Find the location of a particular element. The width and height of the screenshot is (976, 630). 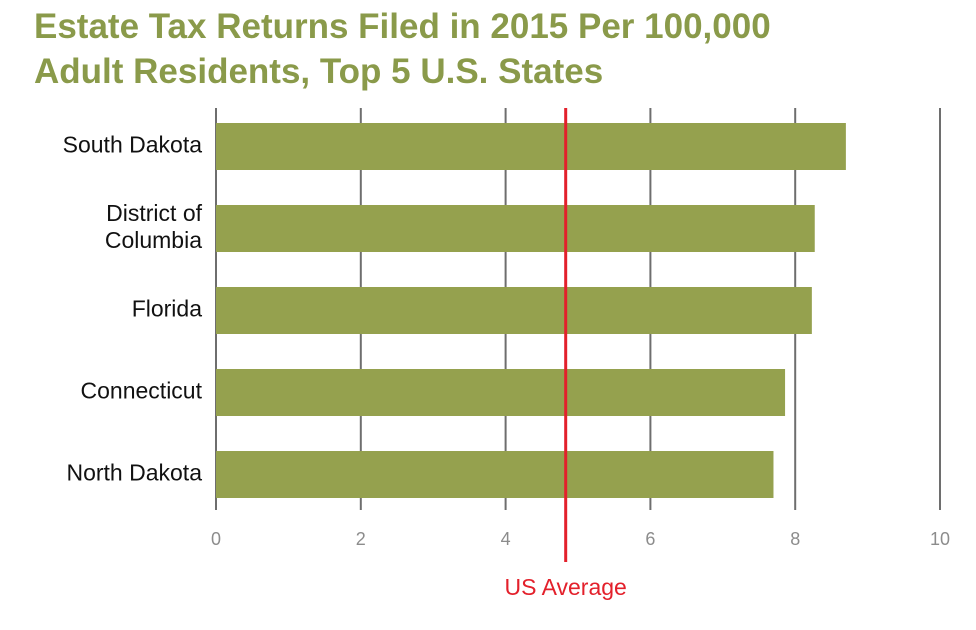

x-tick-labels: 0 2 4 6 8 10 is located at coordinates (580, 539).